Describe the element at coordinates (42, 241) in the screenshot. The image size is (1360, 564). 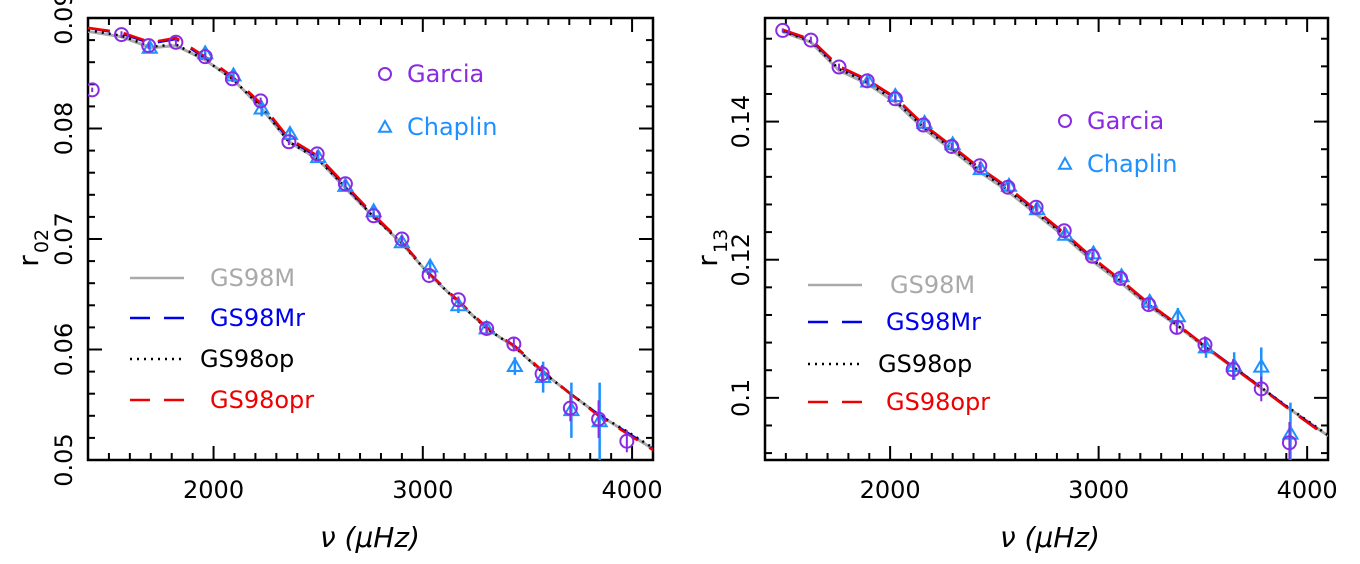
I see `y-axis-label-sub: 02` at that location.